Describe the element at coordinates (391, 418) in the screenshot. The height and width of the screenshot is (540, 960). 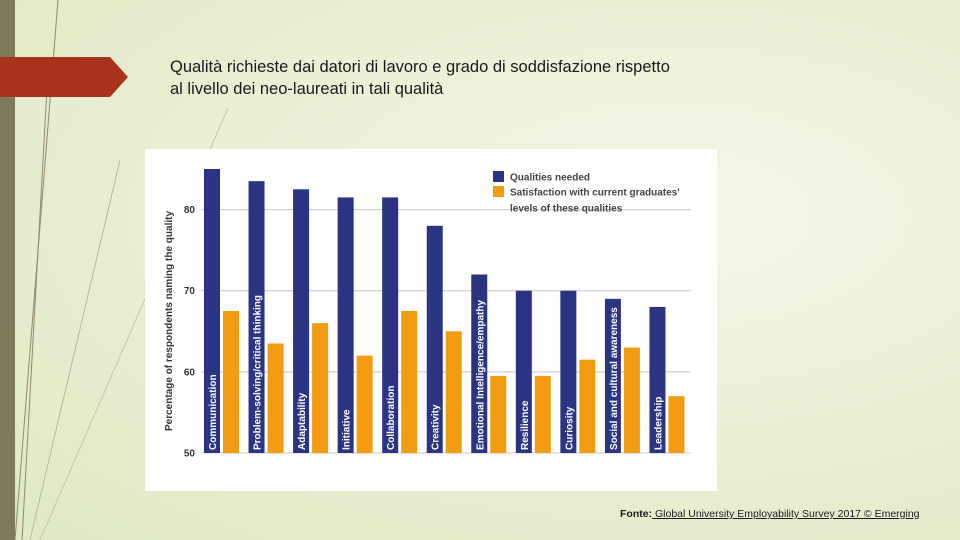
I see `category-label-4: Collaboration` at that location.